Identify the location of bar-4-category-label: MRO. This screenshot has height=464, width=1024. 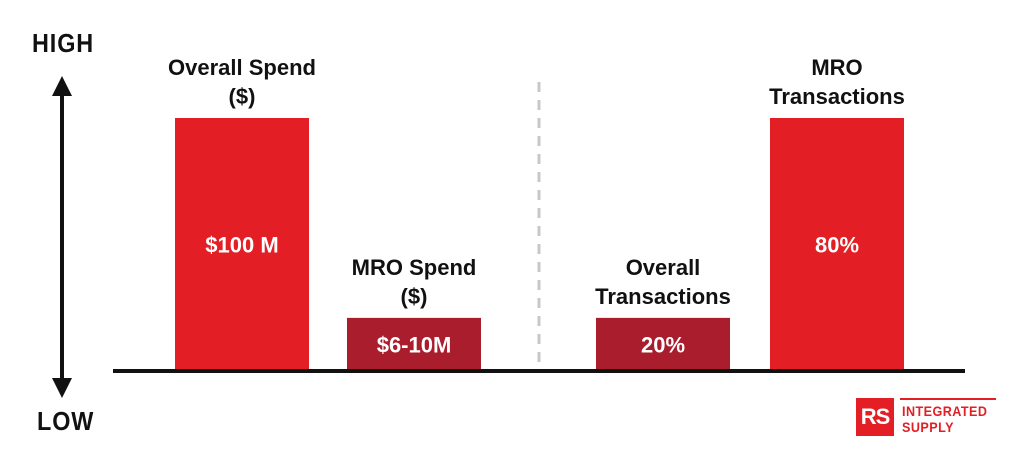
(836, 67).